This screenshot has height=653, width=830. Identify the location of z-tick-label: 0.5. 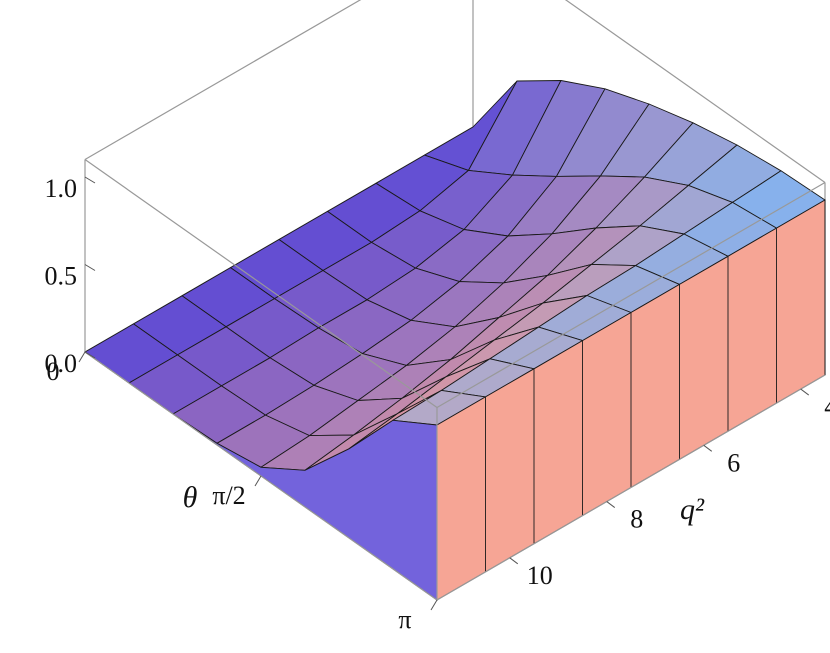
(61, 275).